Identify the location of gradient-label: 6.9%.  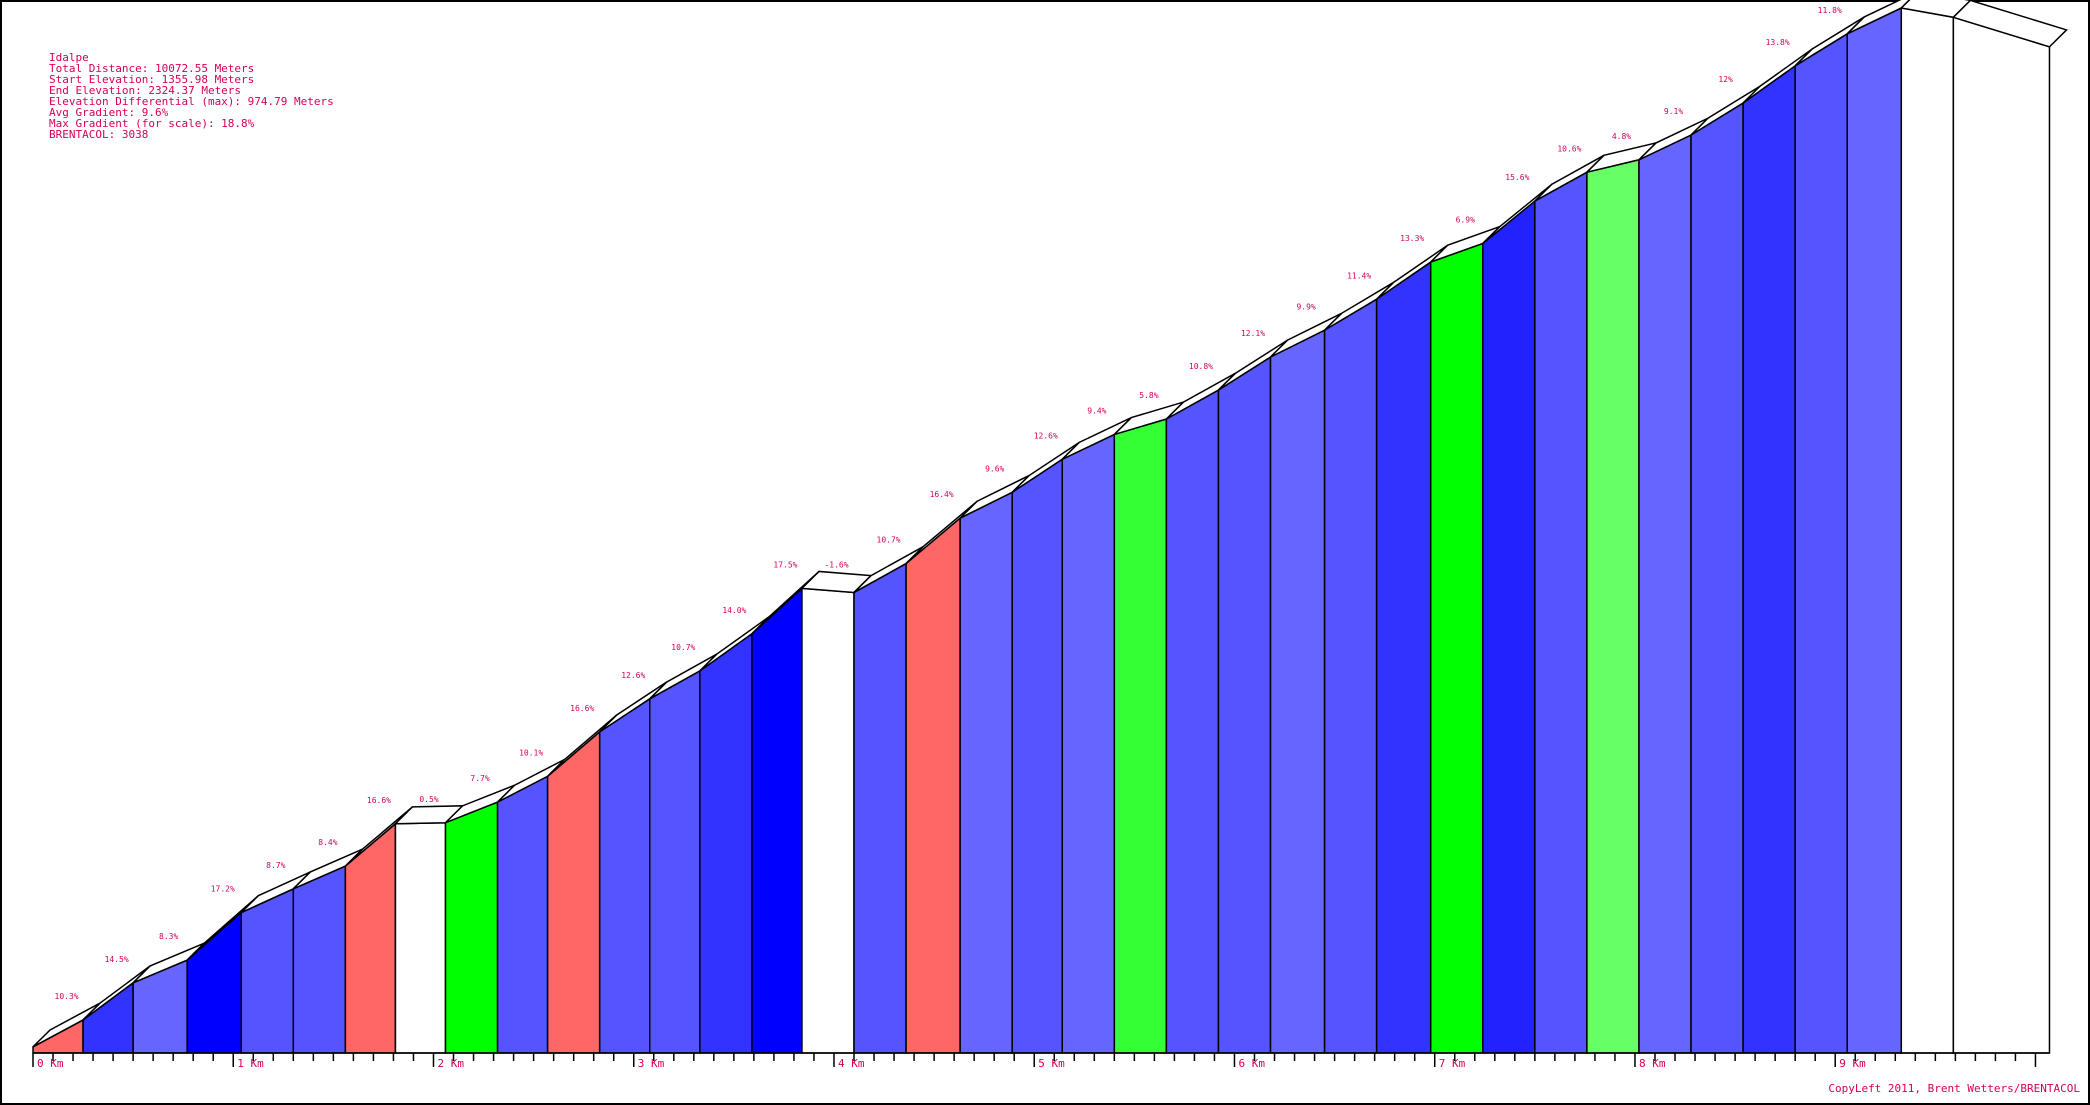
(1465, 220).